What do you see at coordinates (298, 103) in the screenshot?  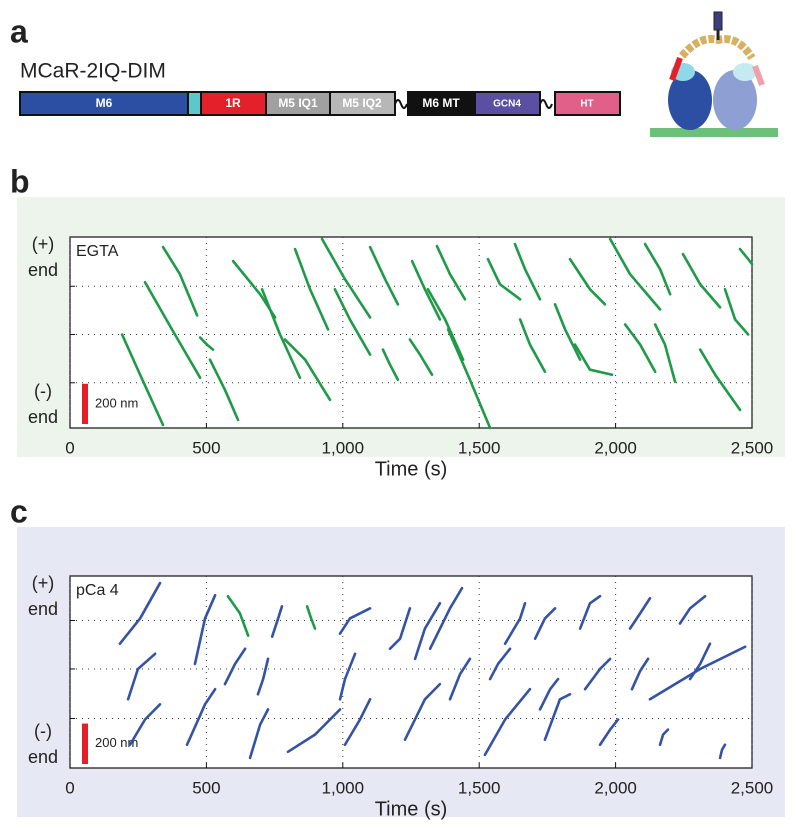 I see `domain-label: M5 IQ1` at bounding box center [298, 103].